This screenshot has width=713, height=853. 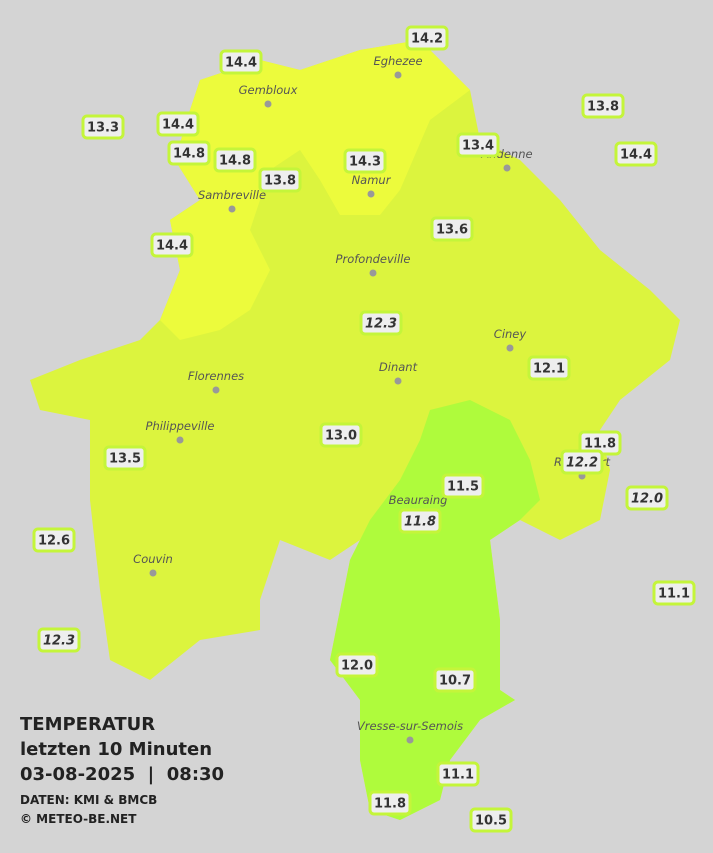 What do you see at coordinates (153, 559) in the screenshot?
I see `city-name: Couvin` at bounding box center [153, 559].